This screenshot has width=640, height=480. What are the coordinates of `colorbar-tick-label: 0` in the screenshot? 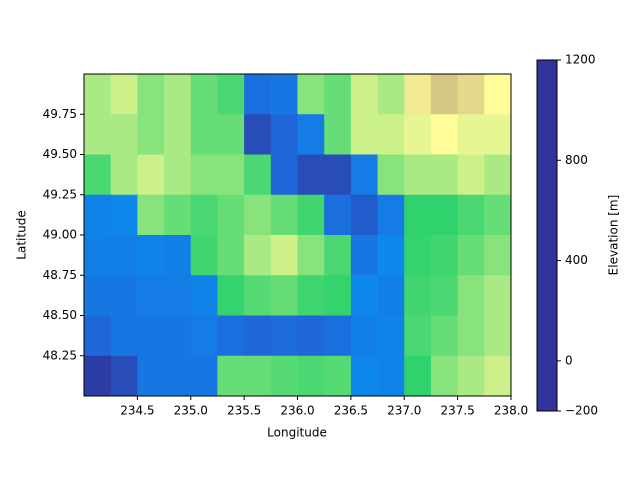 It's located at (569, 360).